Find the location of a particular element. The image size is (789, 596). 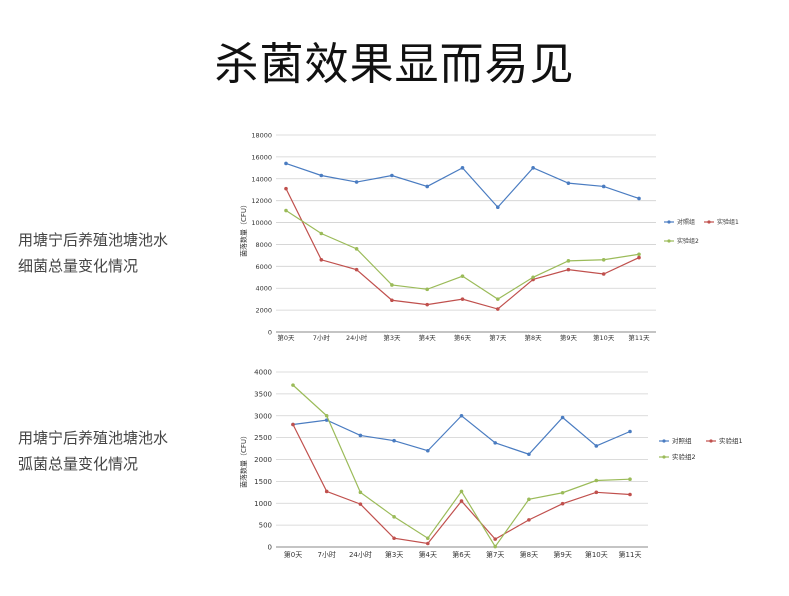

chart2-y-tick-label: 2000 is located at coordinates (263, 460).